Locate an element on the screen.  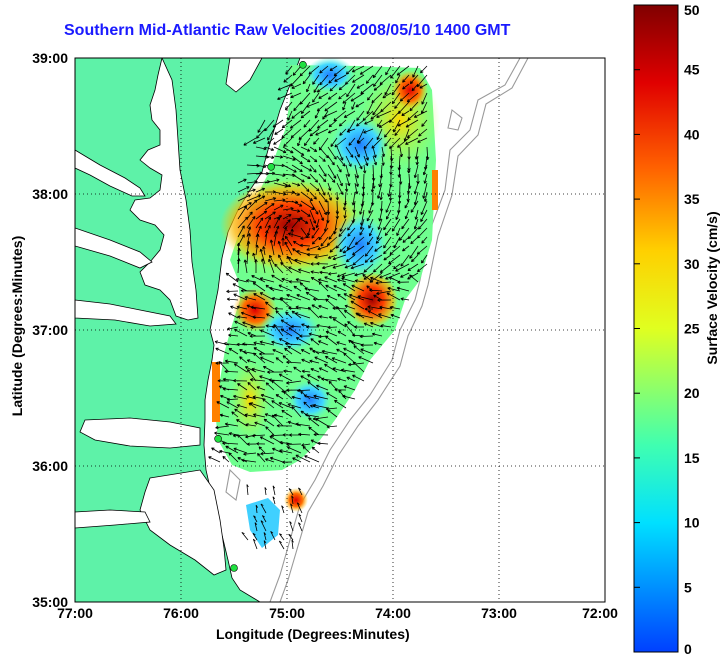
pamlico-river is located at coordinates (113, 519).